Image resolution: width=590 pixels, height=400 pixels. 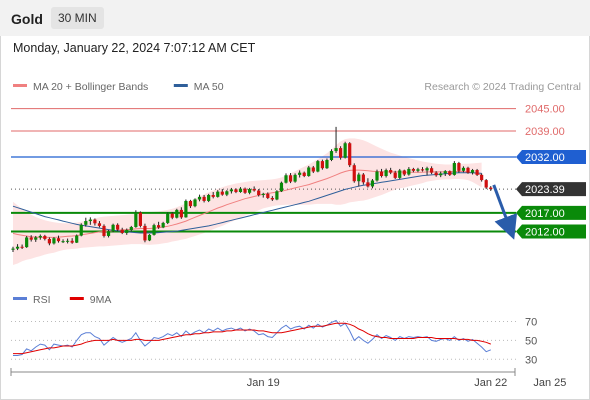 I want to click on legend-label: 9MA, so click(x=101, y=300).